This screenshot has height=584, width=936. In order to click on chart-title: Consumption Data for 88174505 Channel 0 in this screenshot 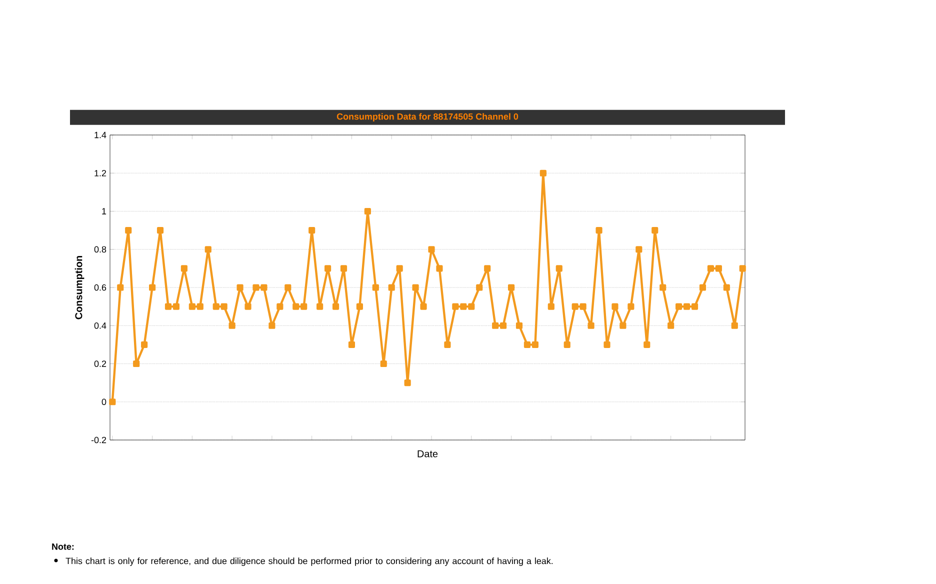, I will do `click(427, 117)`.